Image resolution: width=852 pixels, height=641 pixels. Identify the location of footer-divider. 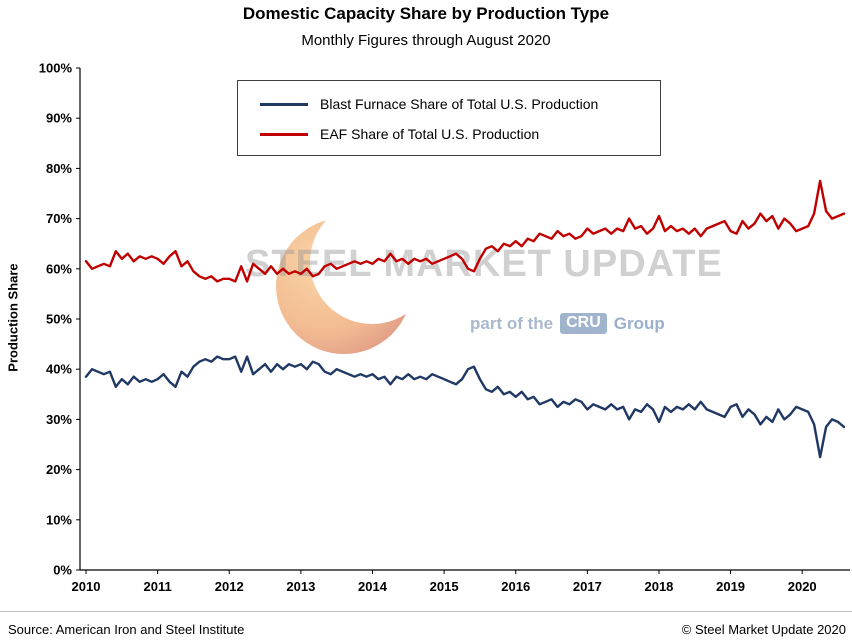
(426, 611).